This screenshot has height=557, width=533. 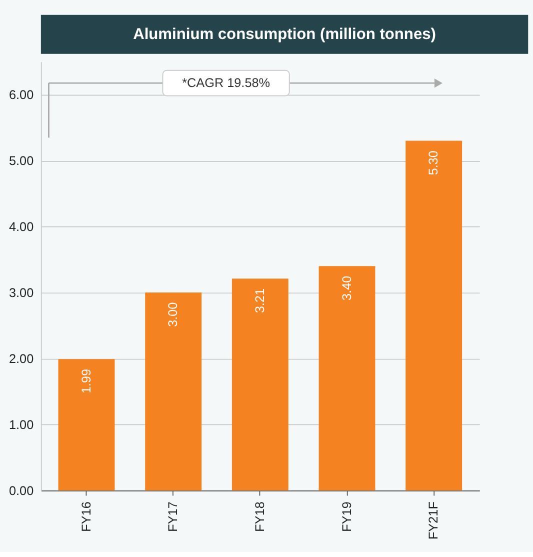 I want to click on annotation: *CAGR 19.58%, so click(x=226, y=83).